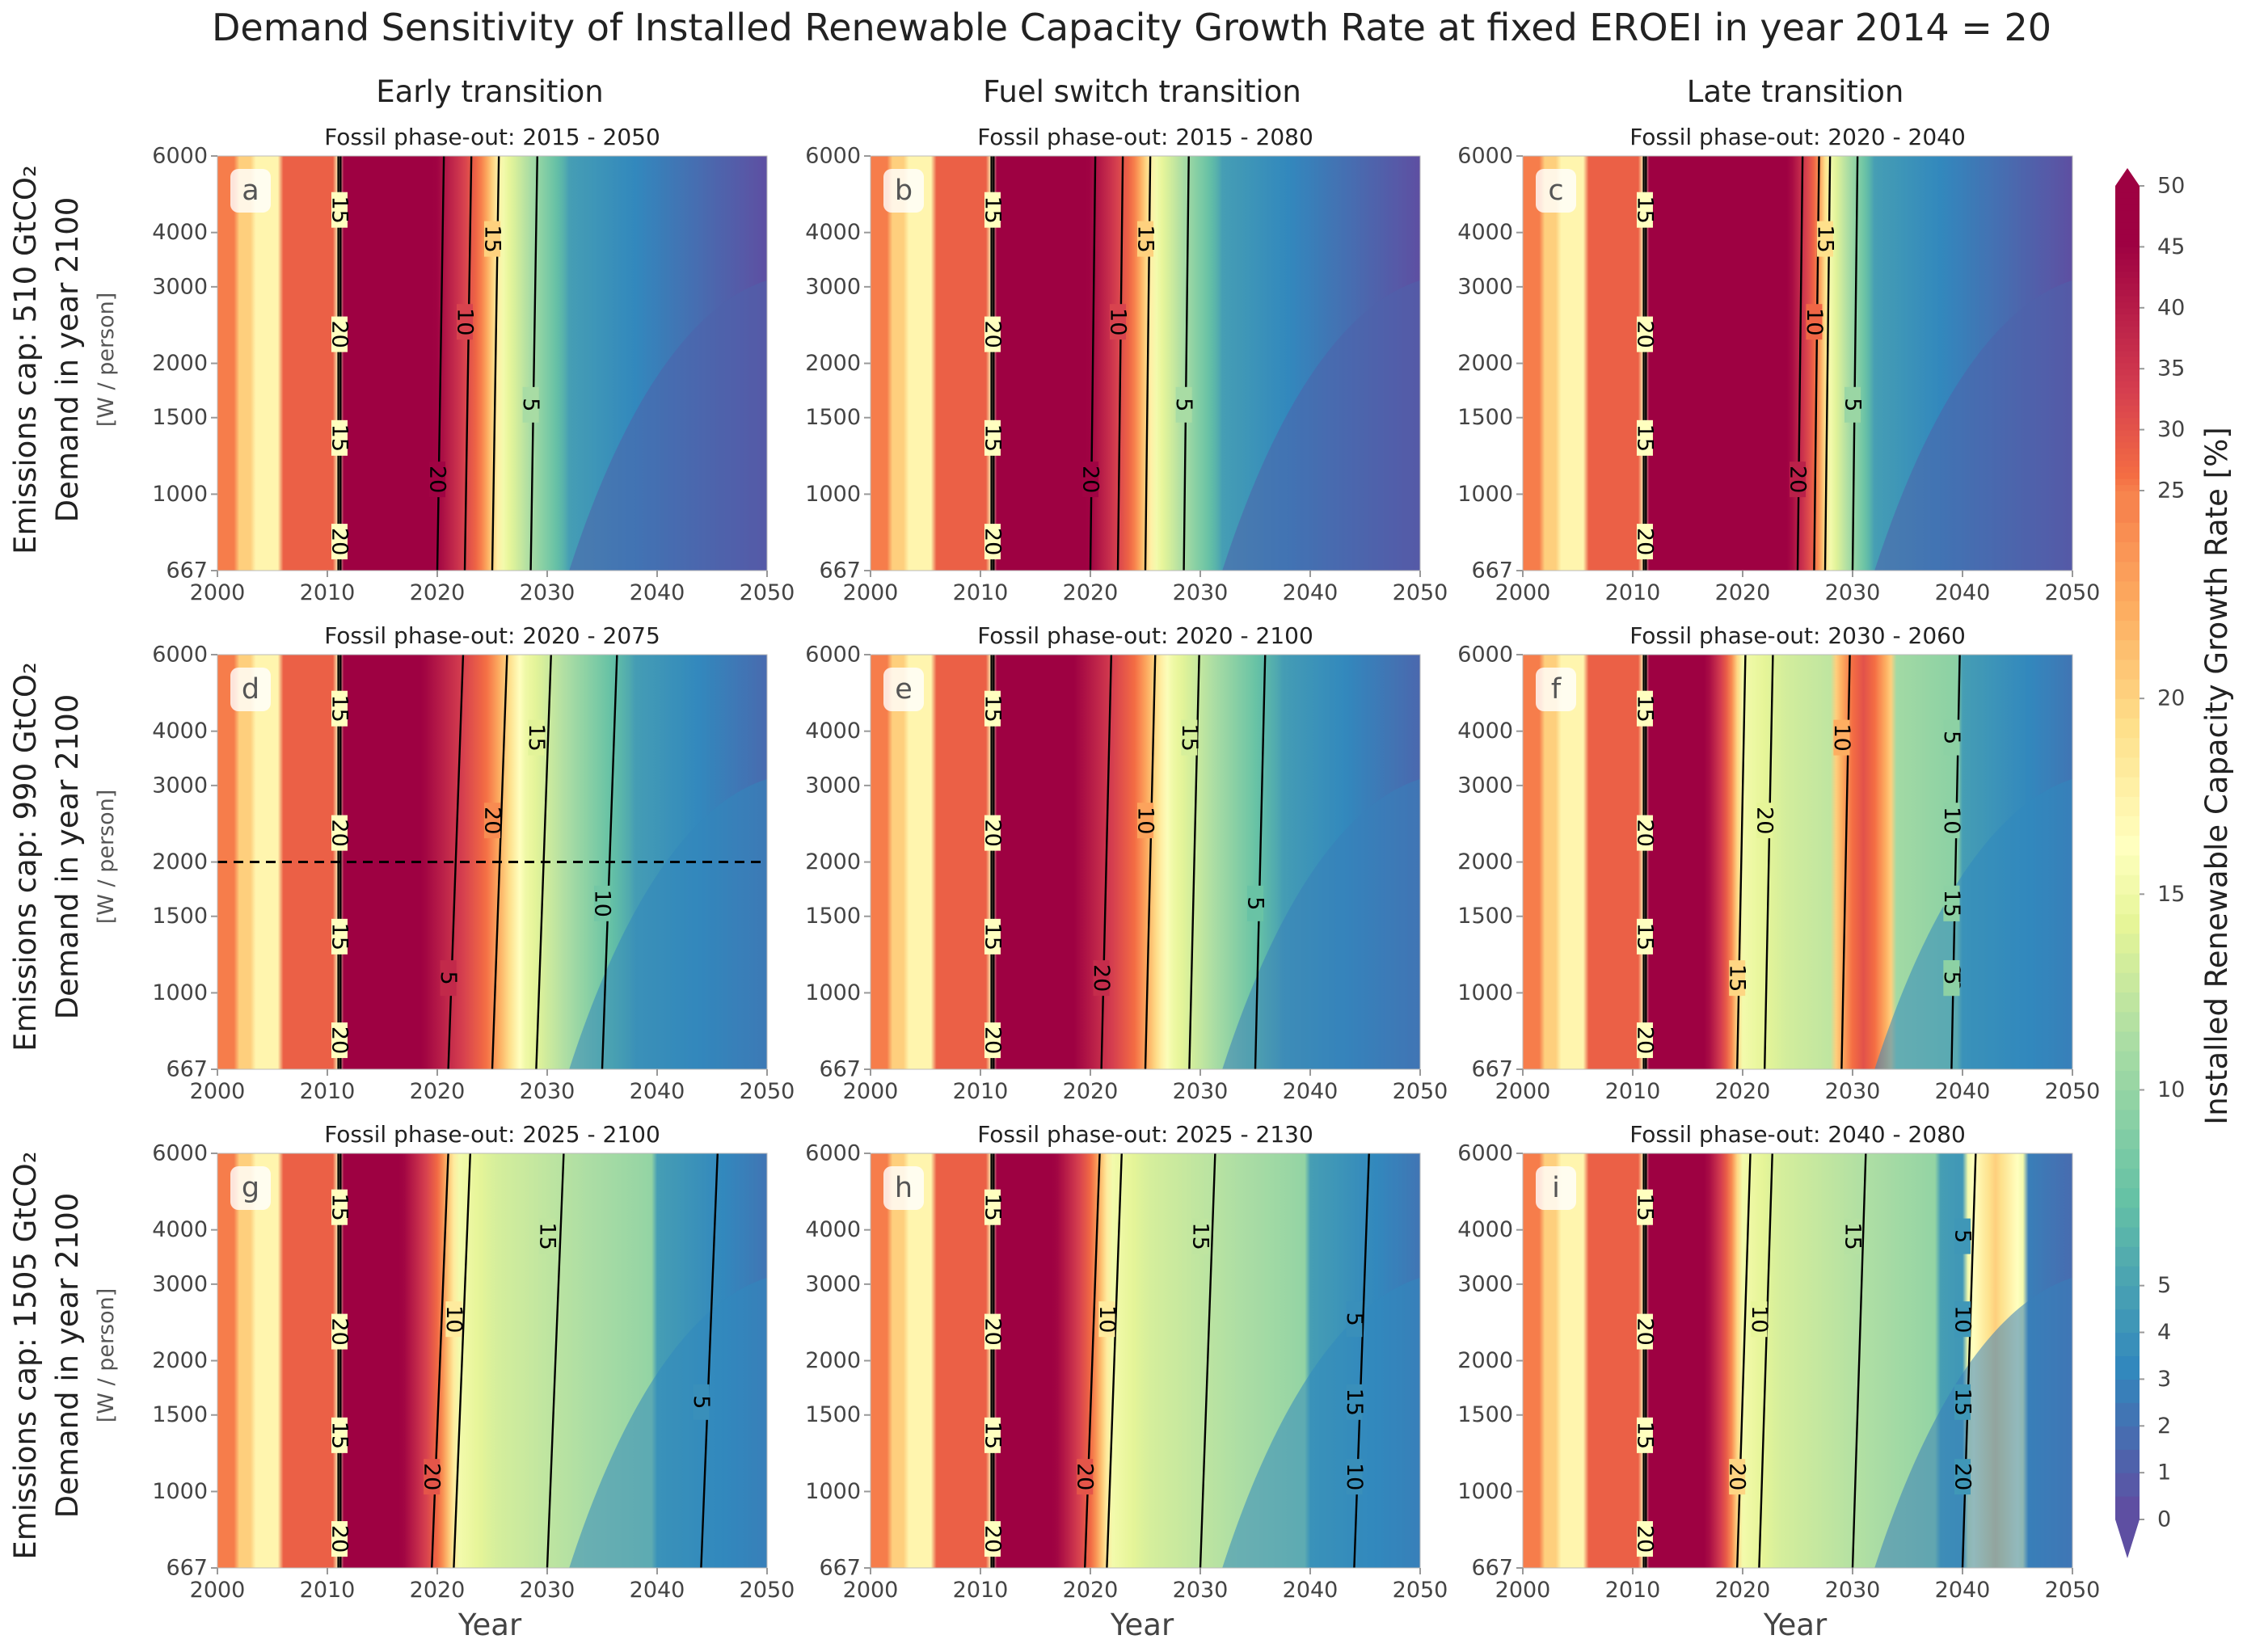  Describe the element at coordinates (1485, 655) in the screenshot. I see `y-tick-label: 6000` at that location.